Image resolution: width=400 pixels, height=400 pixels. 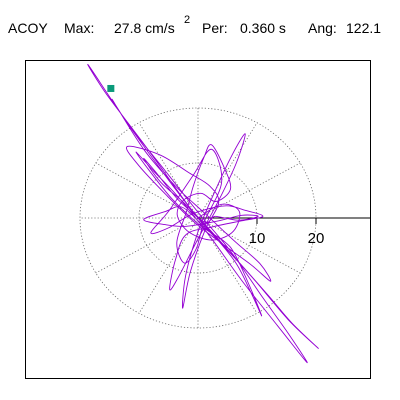 What do you see at coordinates (322, 28) in the screenshot?
I see `angle-label: Ang:` at bounding box center [322, 28].